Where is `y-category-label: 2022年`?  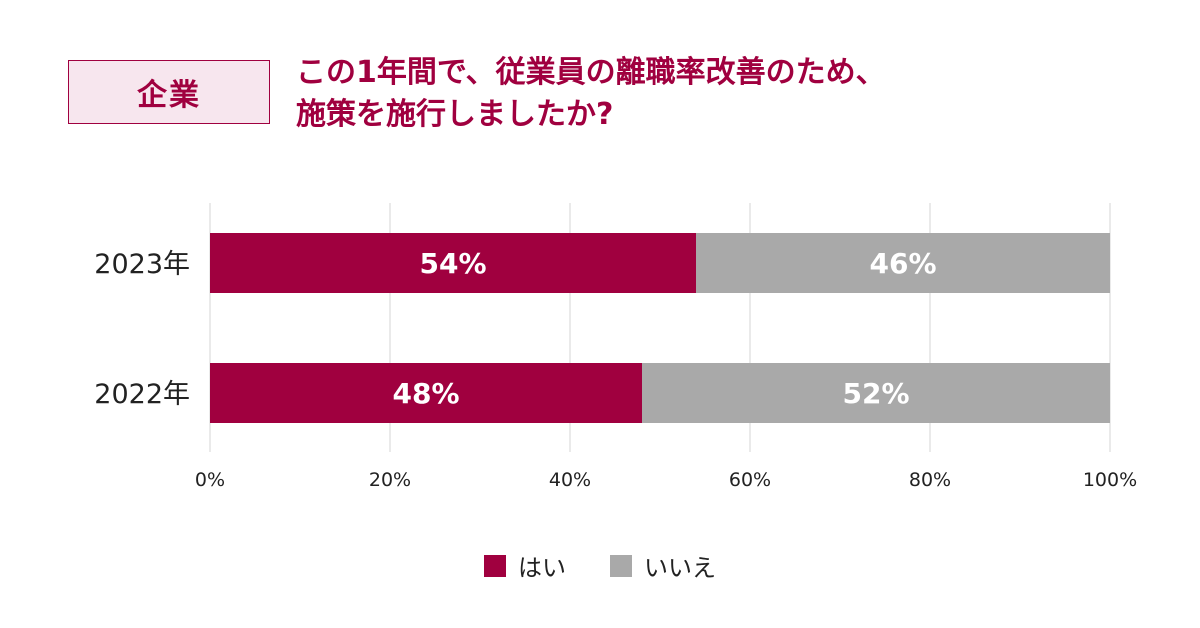 y-category-label: 2022年 is located at coordinates (142, 394).